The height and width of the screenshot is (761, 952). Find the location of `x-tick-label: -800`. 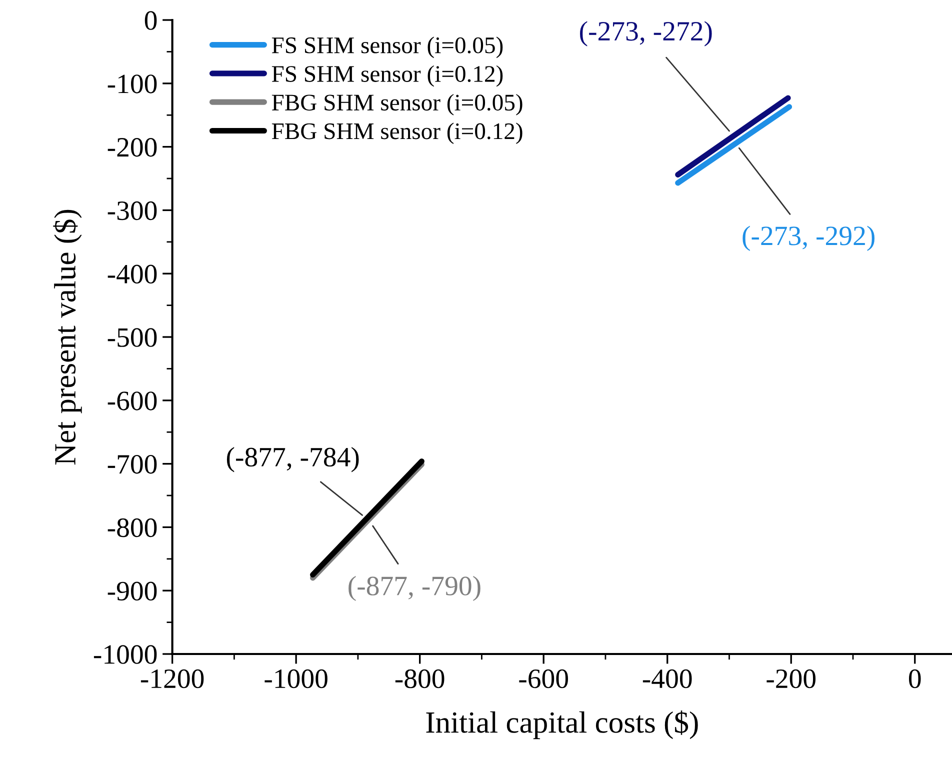

x-tick-label: -800 is located at coordinates (419, 678).